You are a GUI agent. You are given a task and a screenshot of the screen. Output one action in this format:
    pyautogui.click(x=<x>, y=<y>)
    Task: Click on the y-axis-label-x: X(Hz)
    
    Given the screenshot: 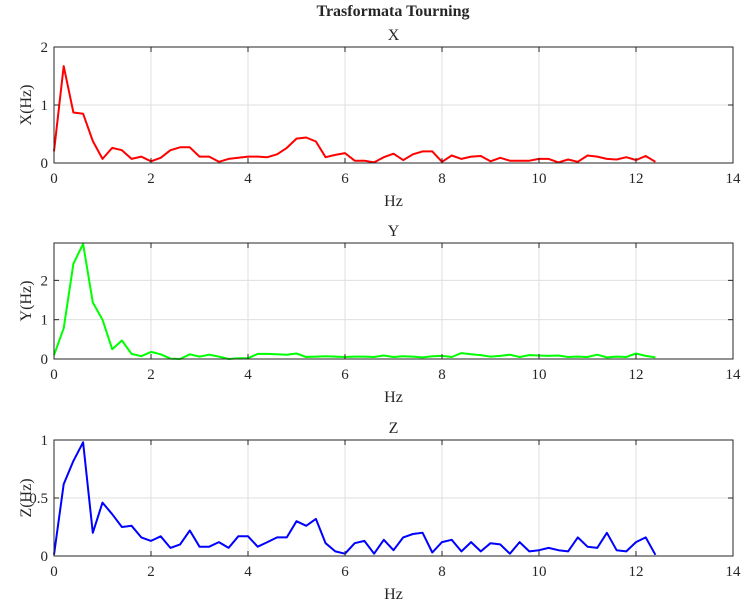 What is the action you would take?
    pyautogui.click(x=26, y=105)
    